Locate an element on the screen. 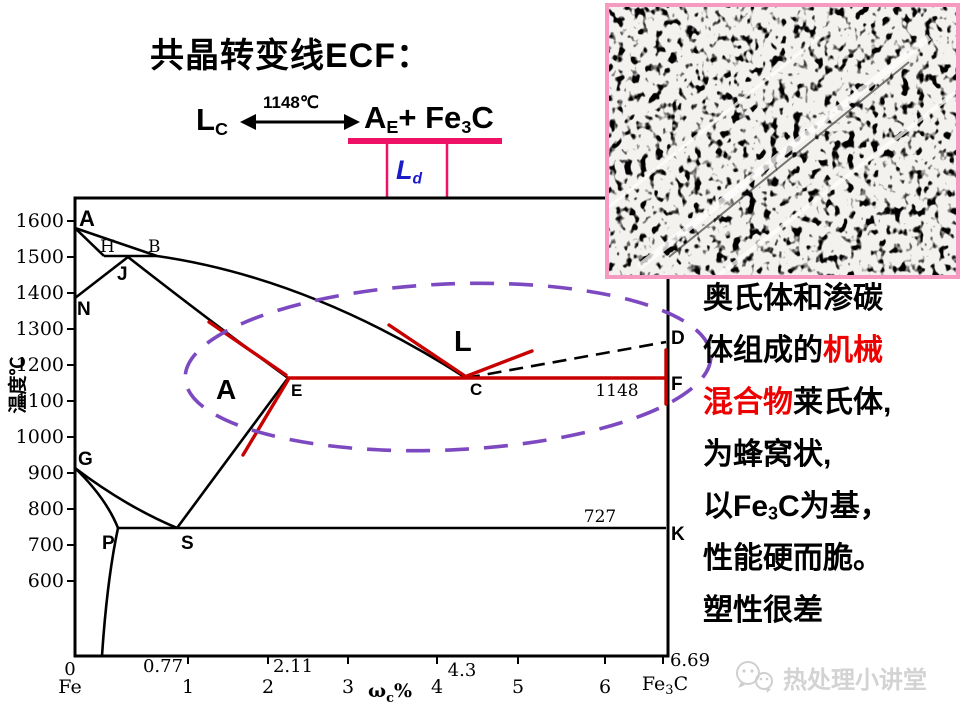 The image size is (960, 720). line-ES is located at coordinates (232, 453).